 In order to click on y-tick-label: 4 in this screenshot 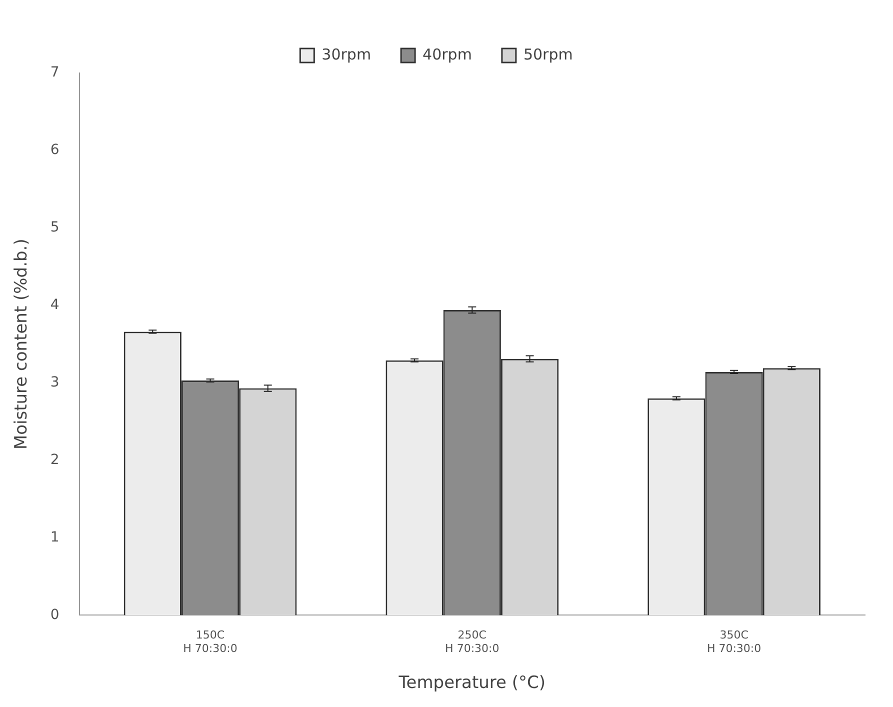, I will do `click(55, 305)`.